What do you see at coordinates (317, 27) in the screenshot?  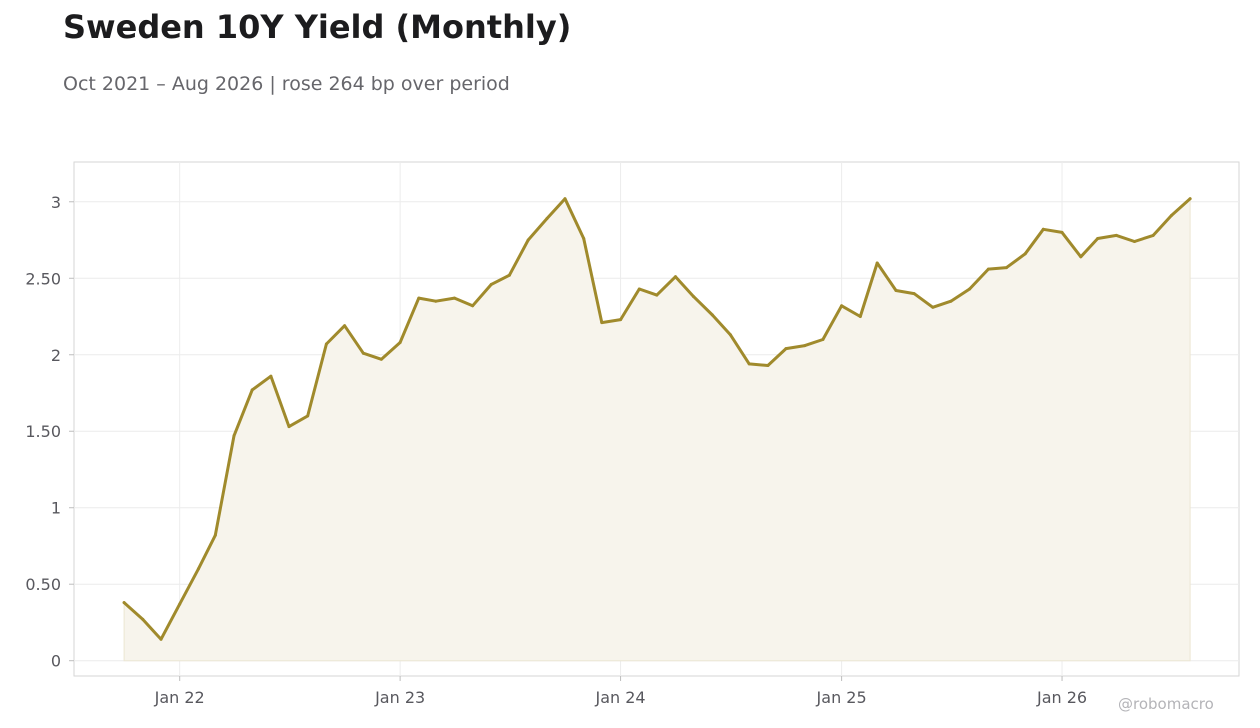 I see `chart-title: Sweden 10Y Yield (Monthly)` at bounding box center [317, 27].